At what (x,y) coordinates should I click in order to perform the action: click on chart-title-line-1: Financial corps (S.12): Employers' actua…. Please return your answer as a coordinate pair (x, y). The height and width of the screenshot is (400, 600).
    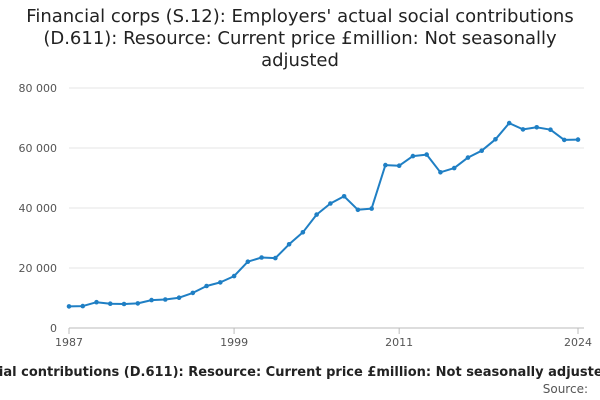
    Looking at the image, I should click on (300, 16).